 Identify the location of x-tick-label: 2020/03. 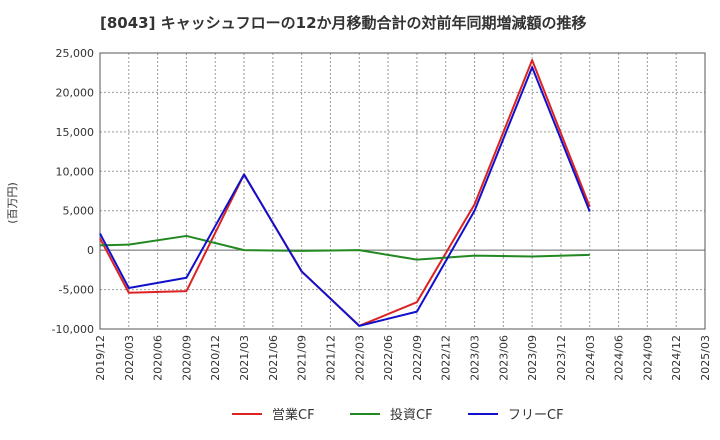
(129, 358).